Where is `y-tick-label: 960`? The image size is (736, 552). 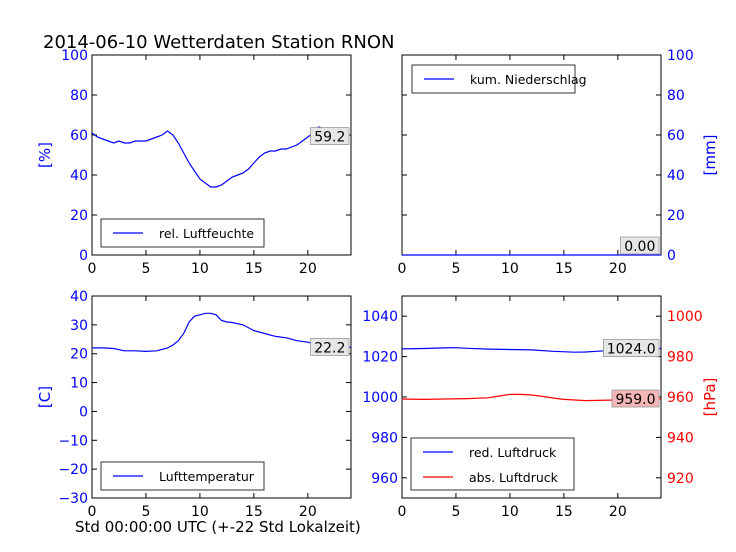 y-tick-label: 960 is located at coordinates (384, 479).